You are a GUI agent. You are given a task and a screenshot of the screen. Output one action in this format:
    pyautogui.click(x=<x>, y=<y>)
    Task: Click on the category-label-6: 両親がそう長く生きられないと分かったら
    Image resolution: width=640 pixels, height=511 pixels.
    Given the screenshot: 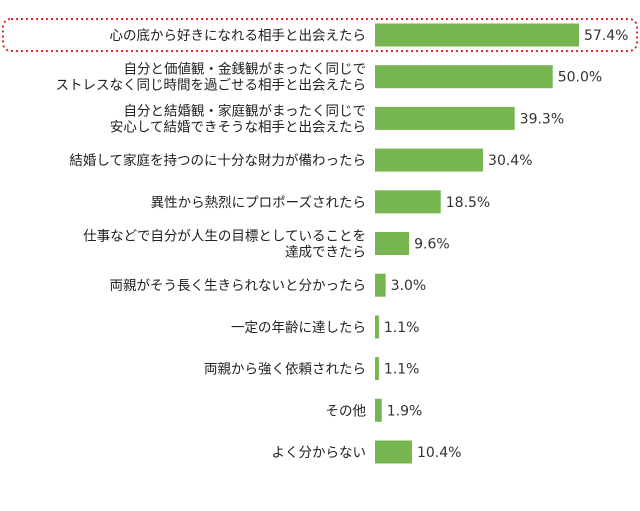 What is the action you would take?
    pyautogui.click(x=238, y=286)
    